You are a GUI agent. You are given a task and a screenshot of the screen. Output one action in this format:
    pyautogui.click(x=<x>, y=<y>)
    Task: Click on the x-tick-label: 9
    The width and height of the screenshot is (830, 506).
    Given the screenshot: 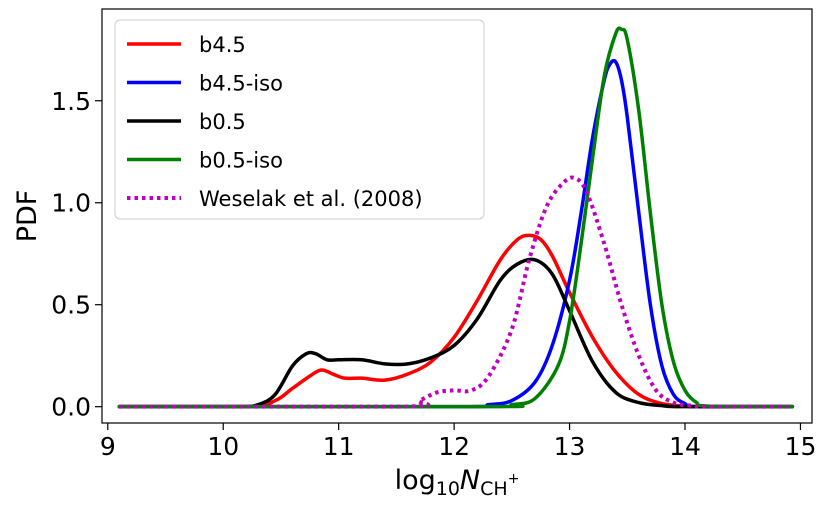 What is the action you would take?
    pyautogui.click(x=108, y=446)
    